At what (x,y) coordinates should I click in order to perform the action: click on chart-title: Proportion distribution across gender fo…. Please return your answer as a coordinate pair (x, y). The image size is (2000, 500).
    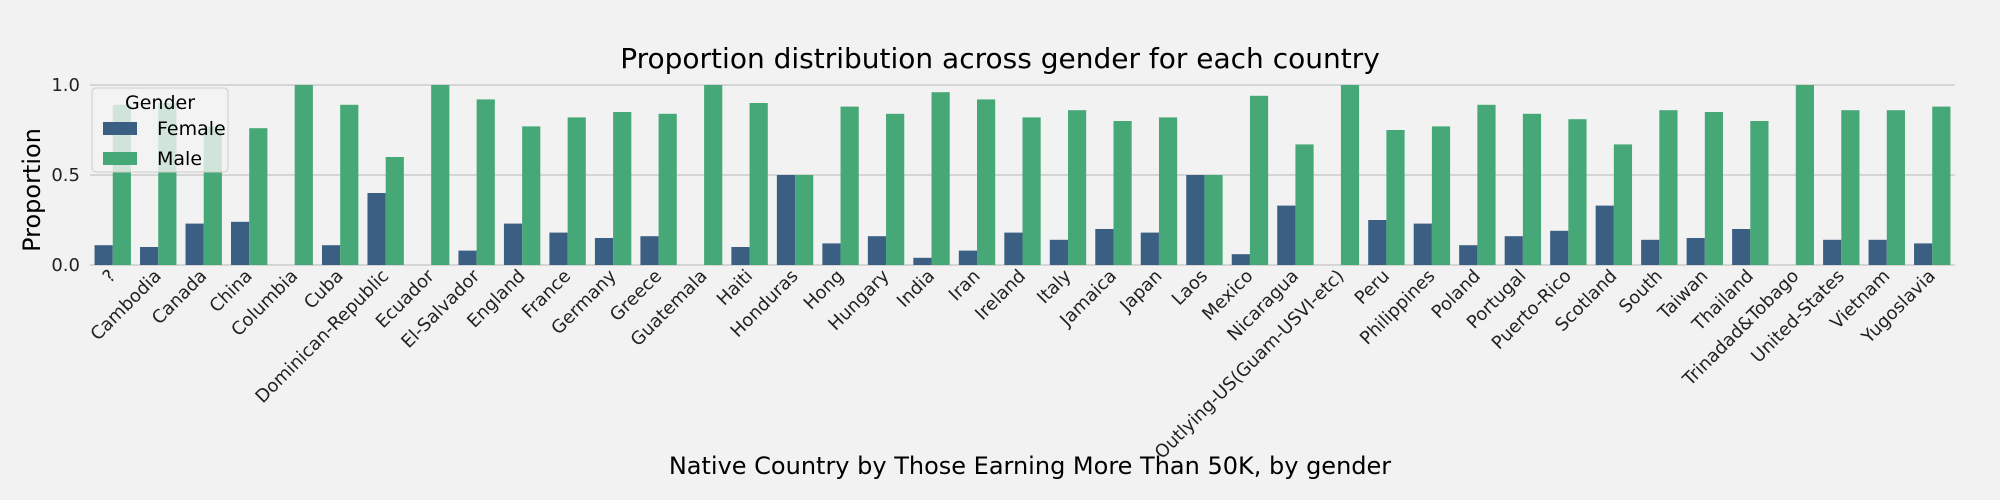
    Looking at the image, I should click on (1000, 58).